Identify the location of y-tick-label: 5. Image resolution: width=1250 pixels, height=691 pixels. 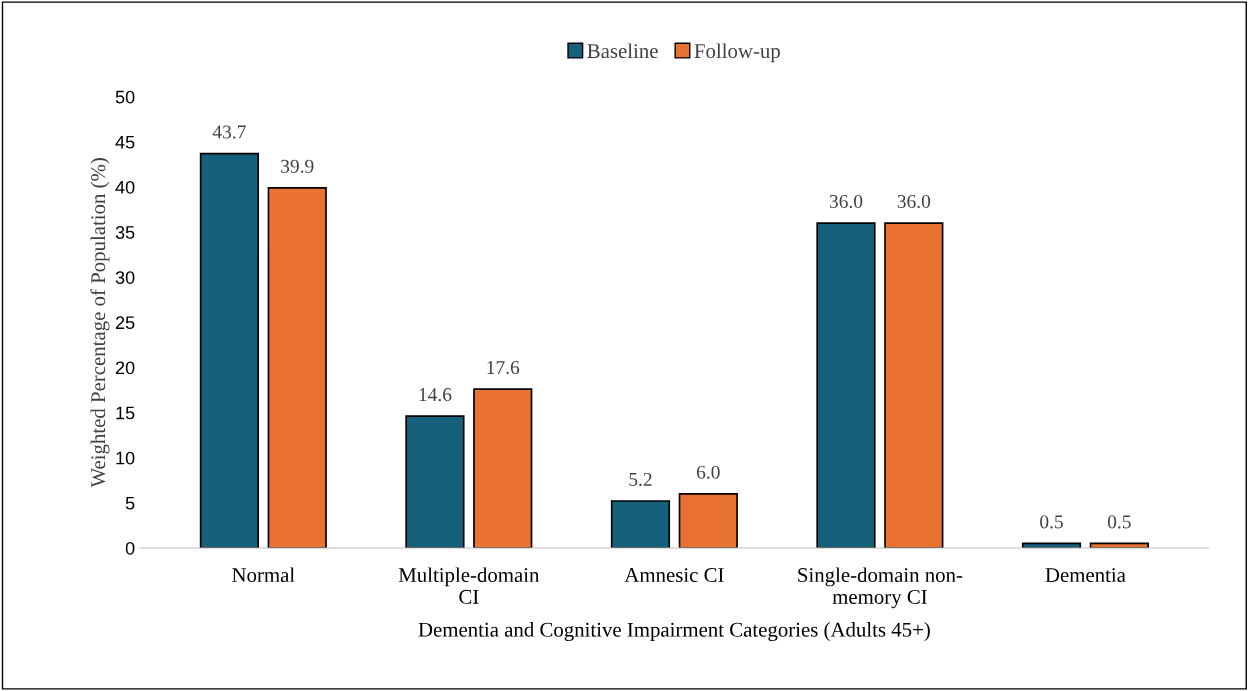
(130, 503).